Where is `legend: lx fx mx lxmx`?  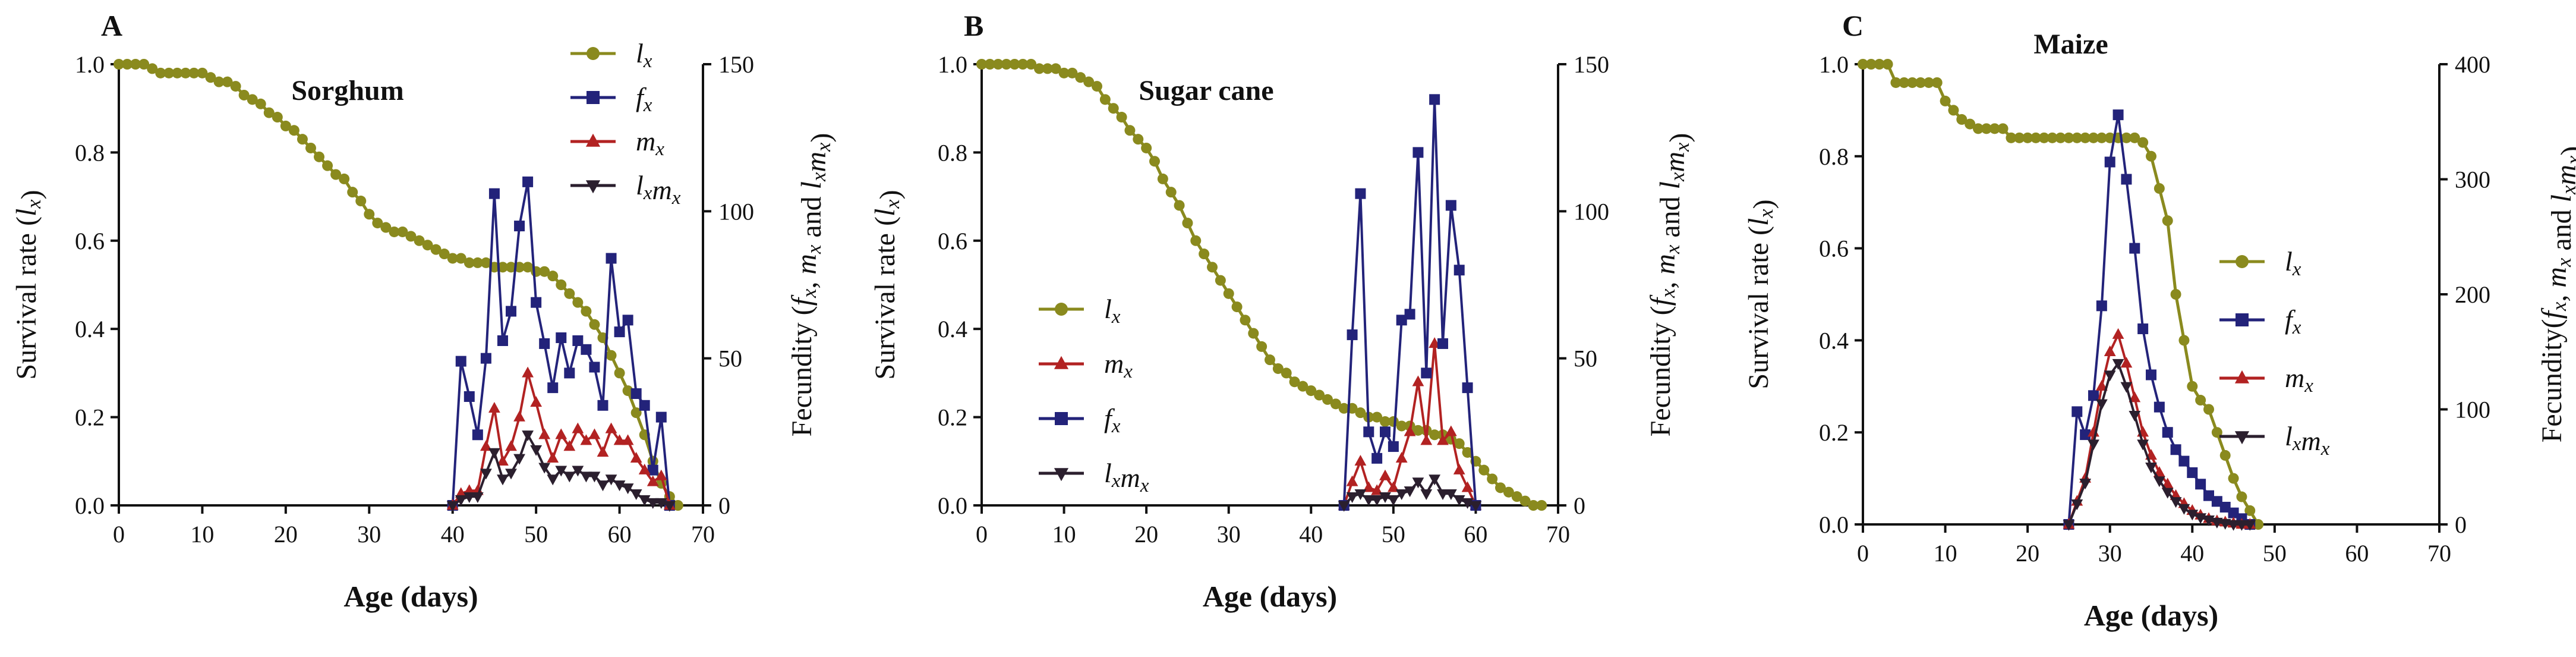 legend: lx fx mx lxmx is located at coordinates (625, 123).